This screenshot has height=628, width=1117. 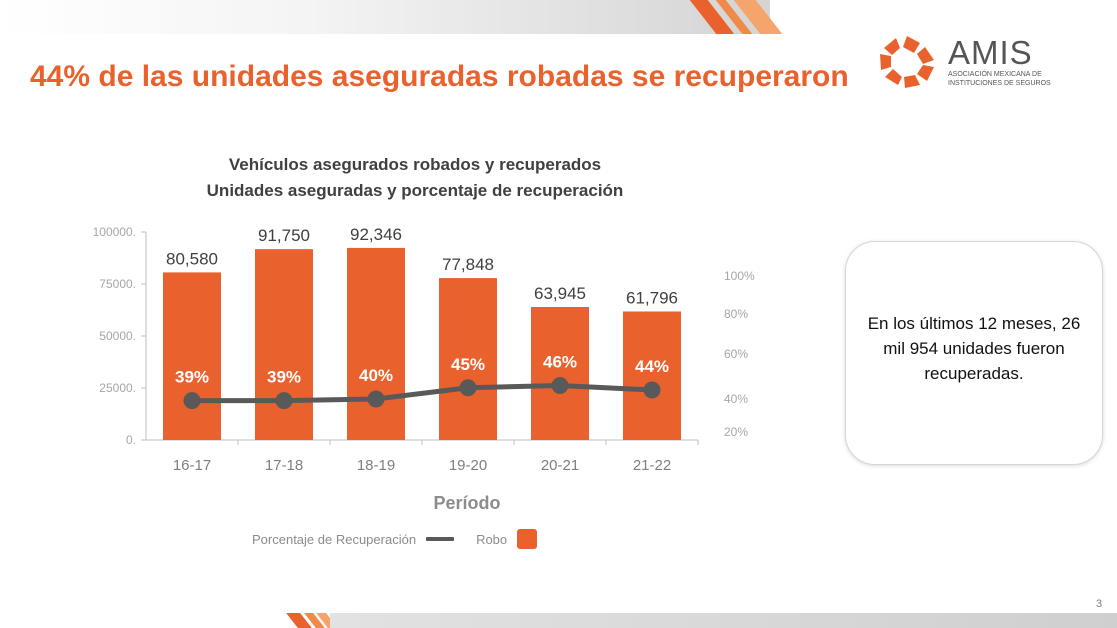 I want to click on y-axis-right-tick-label: 20%, so click(x=736, y=432).